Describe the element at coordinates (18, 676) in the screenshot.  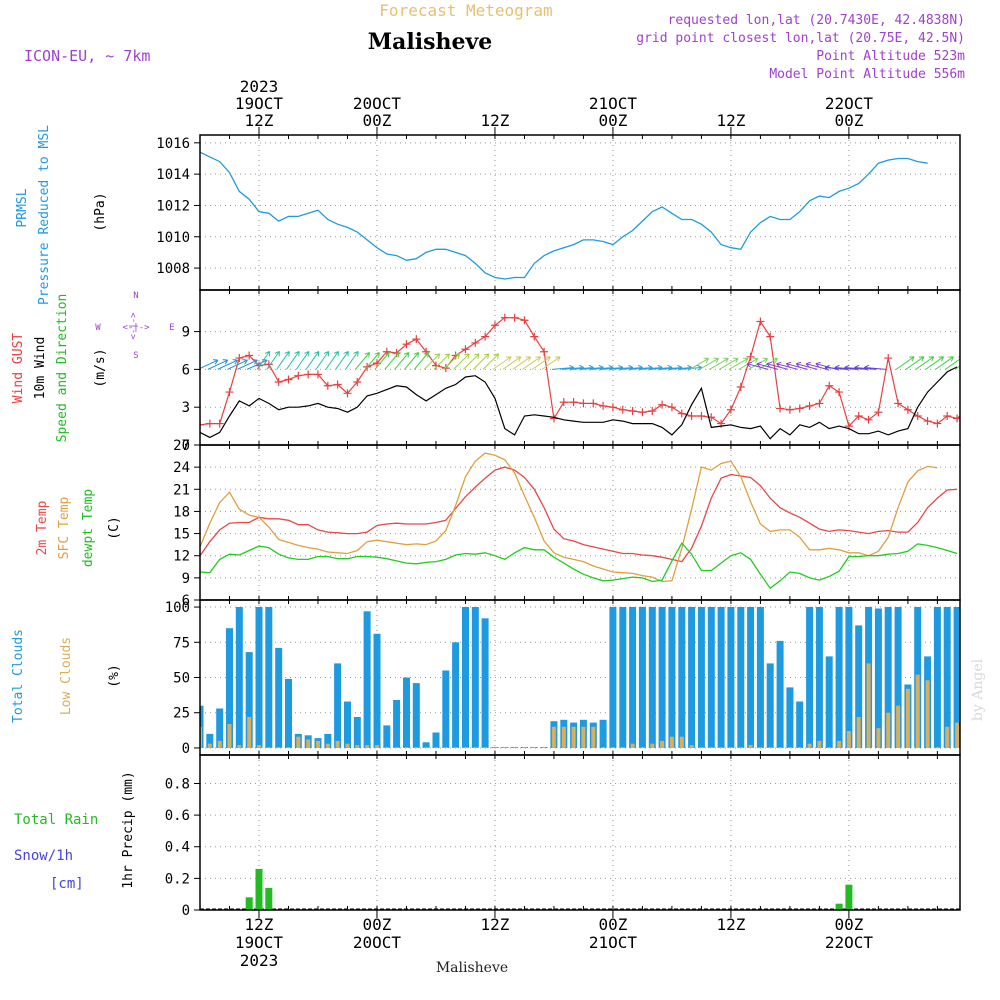
I see `total-clouds-label: Total Clouds` at that location.